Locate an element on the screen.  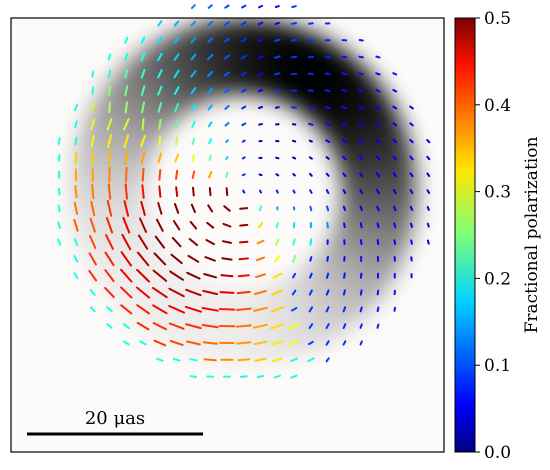
scale-bar-label: 20 μas is located at coordinates (115, 418).